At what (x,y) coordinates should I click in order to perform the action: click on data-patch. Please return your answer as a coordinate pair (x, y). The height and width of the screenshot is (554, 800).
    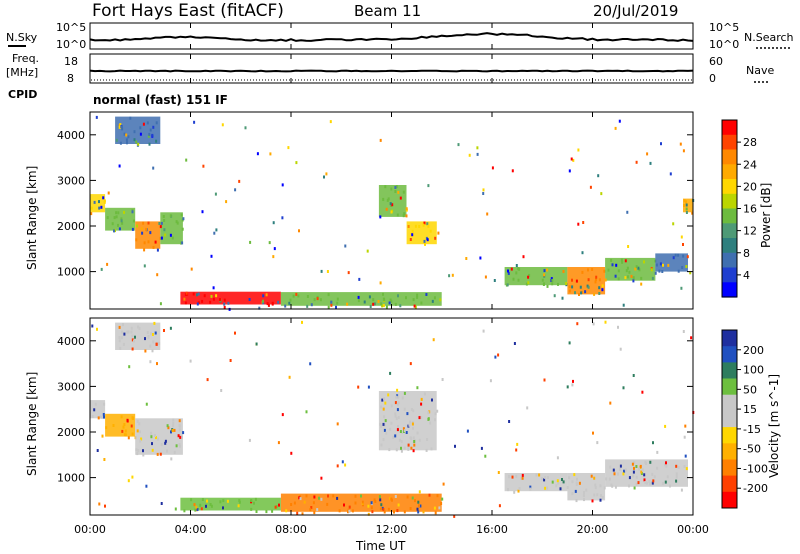
    Looking at the image, I should click on (688, 205).